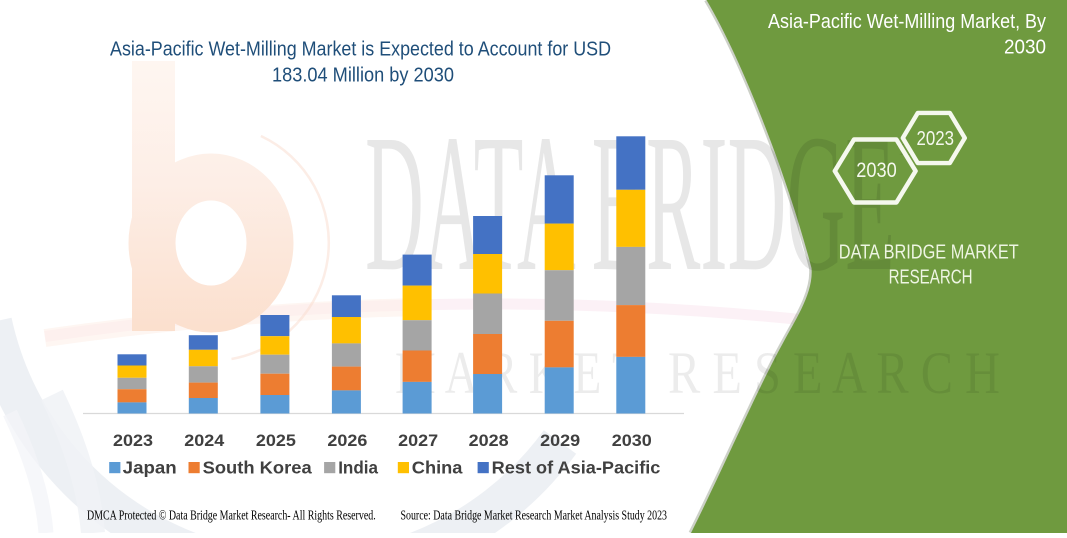 The height and width of the screenshot is (538, 1067). What do you see at coordinates (347, 441) in the screenshot?
I see `svg-text: 2026` at bounding box center [347, 441].